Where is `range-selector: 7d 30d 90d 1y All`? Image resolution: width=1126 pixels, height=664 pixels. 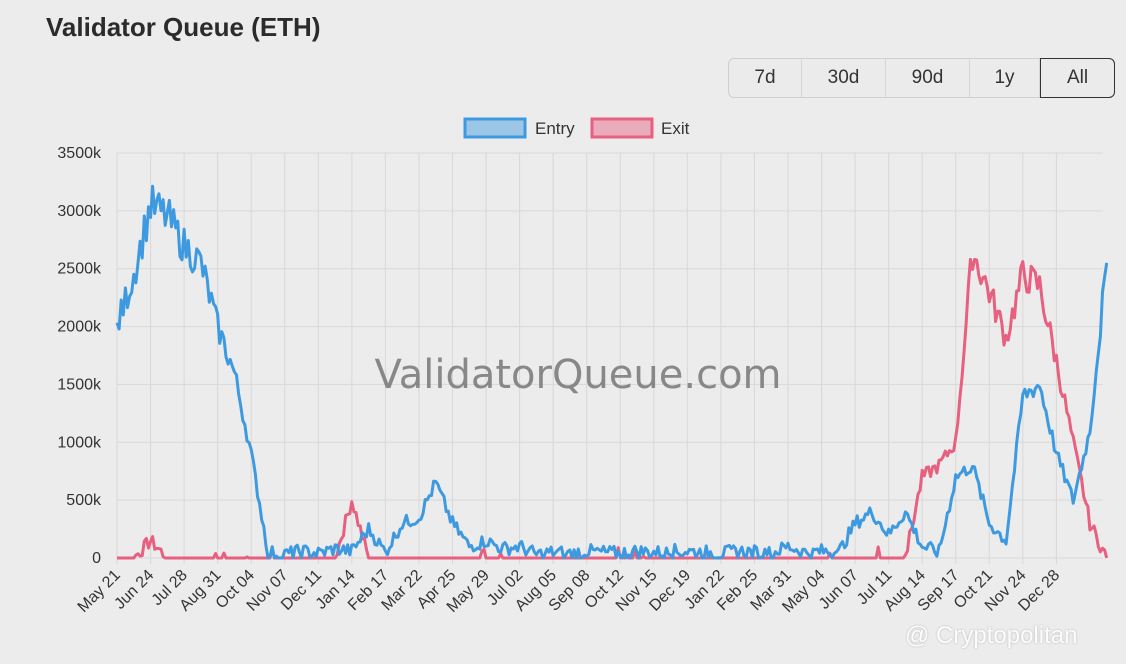
range-selector: 7d 30d 90d 1y All is located at coordinates (921, 78).